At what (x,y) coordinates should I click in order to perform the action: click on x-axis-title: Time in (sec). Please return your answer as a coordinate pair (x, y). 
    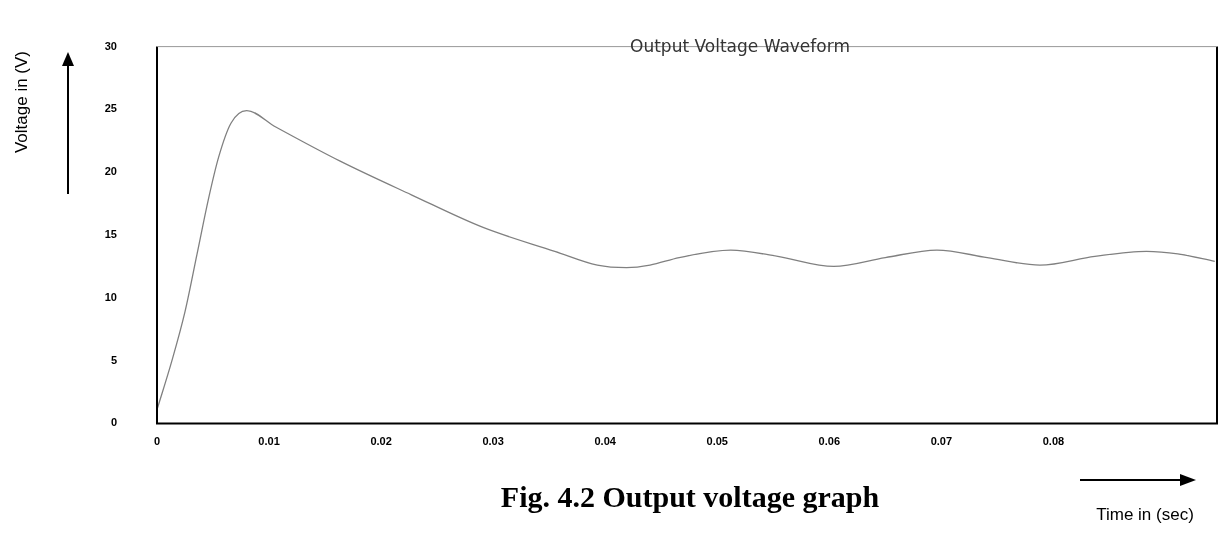
    Looking at the image, I should click on (1145, 515).